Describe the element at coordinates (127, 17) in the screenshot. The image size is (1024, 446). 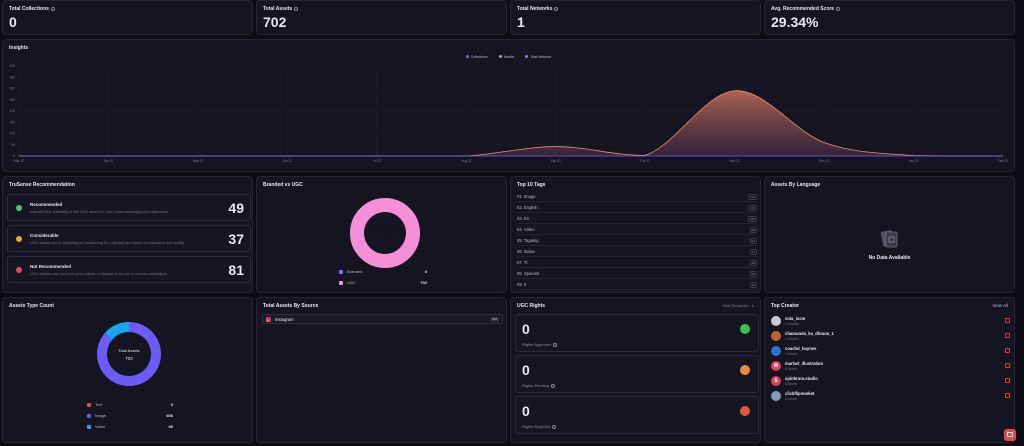
I see `stat-card-collections: Total Collections 0` at that location.